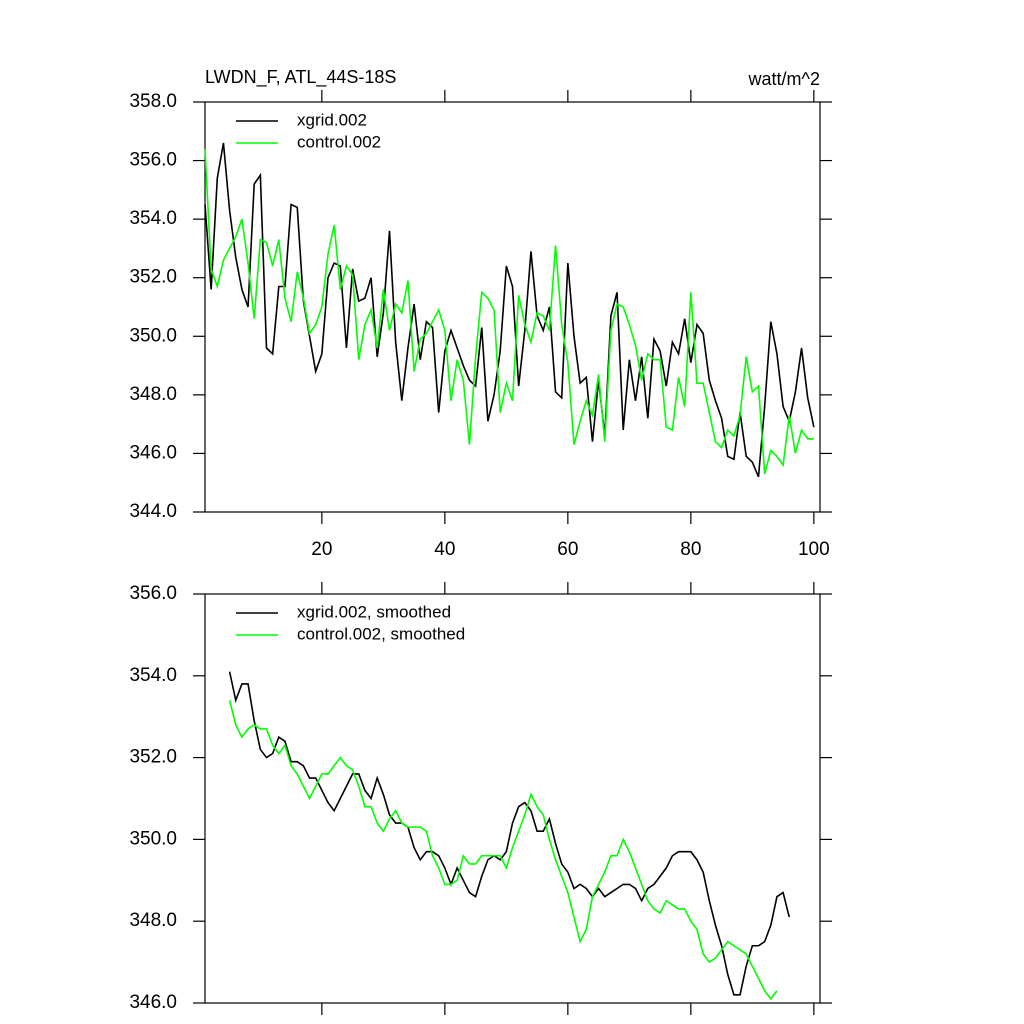 This screenshot has width=1024, height=1024. I want to click on x-tick-label: 40, so click(444, 549).